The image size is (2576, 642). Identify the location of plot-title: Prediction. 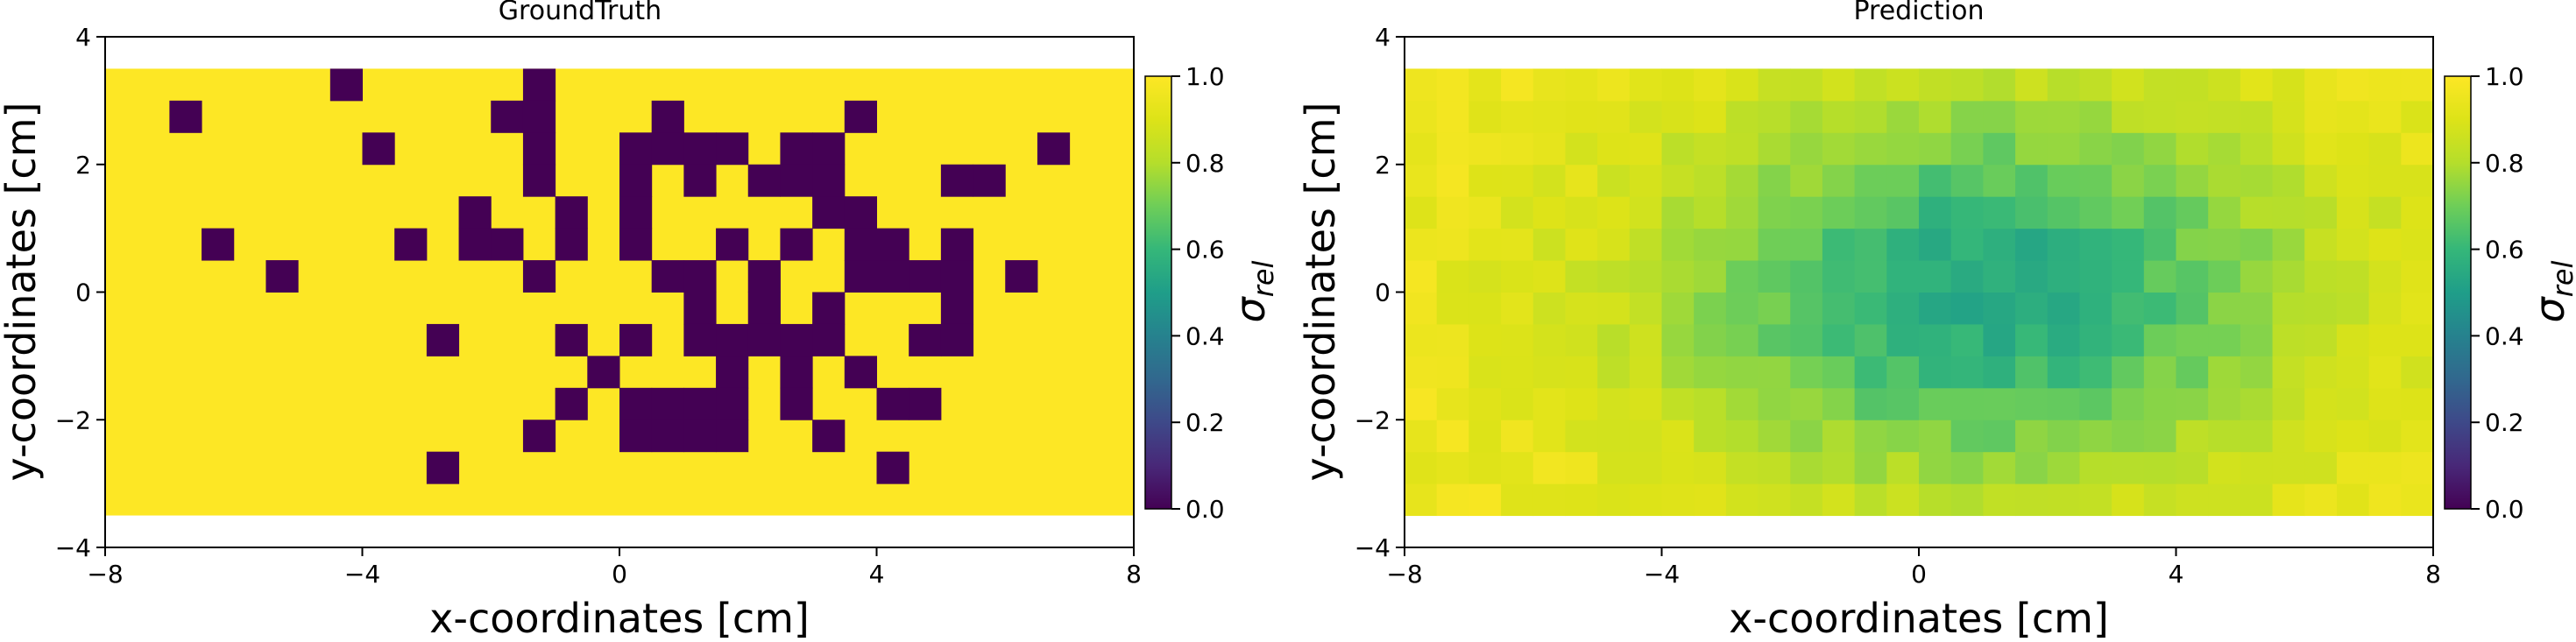
(1918, 13).